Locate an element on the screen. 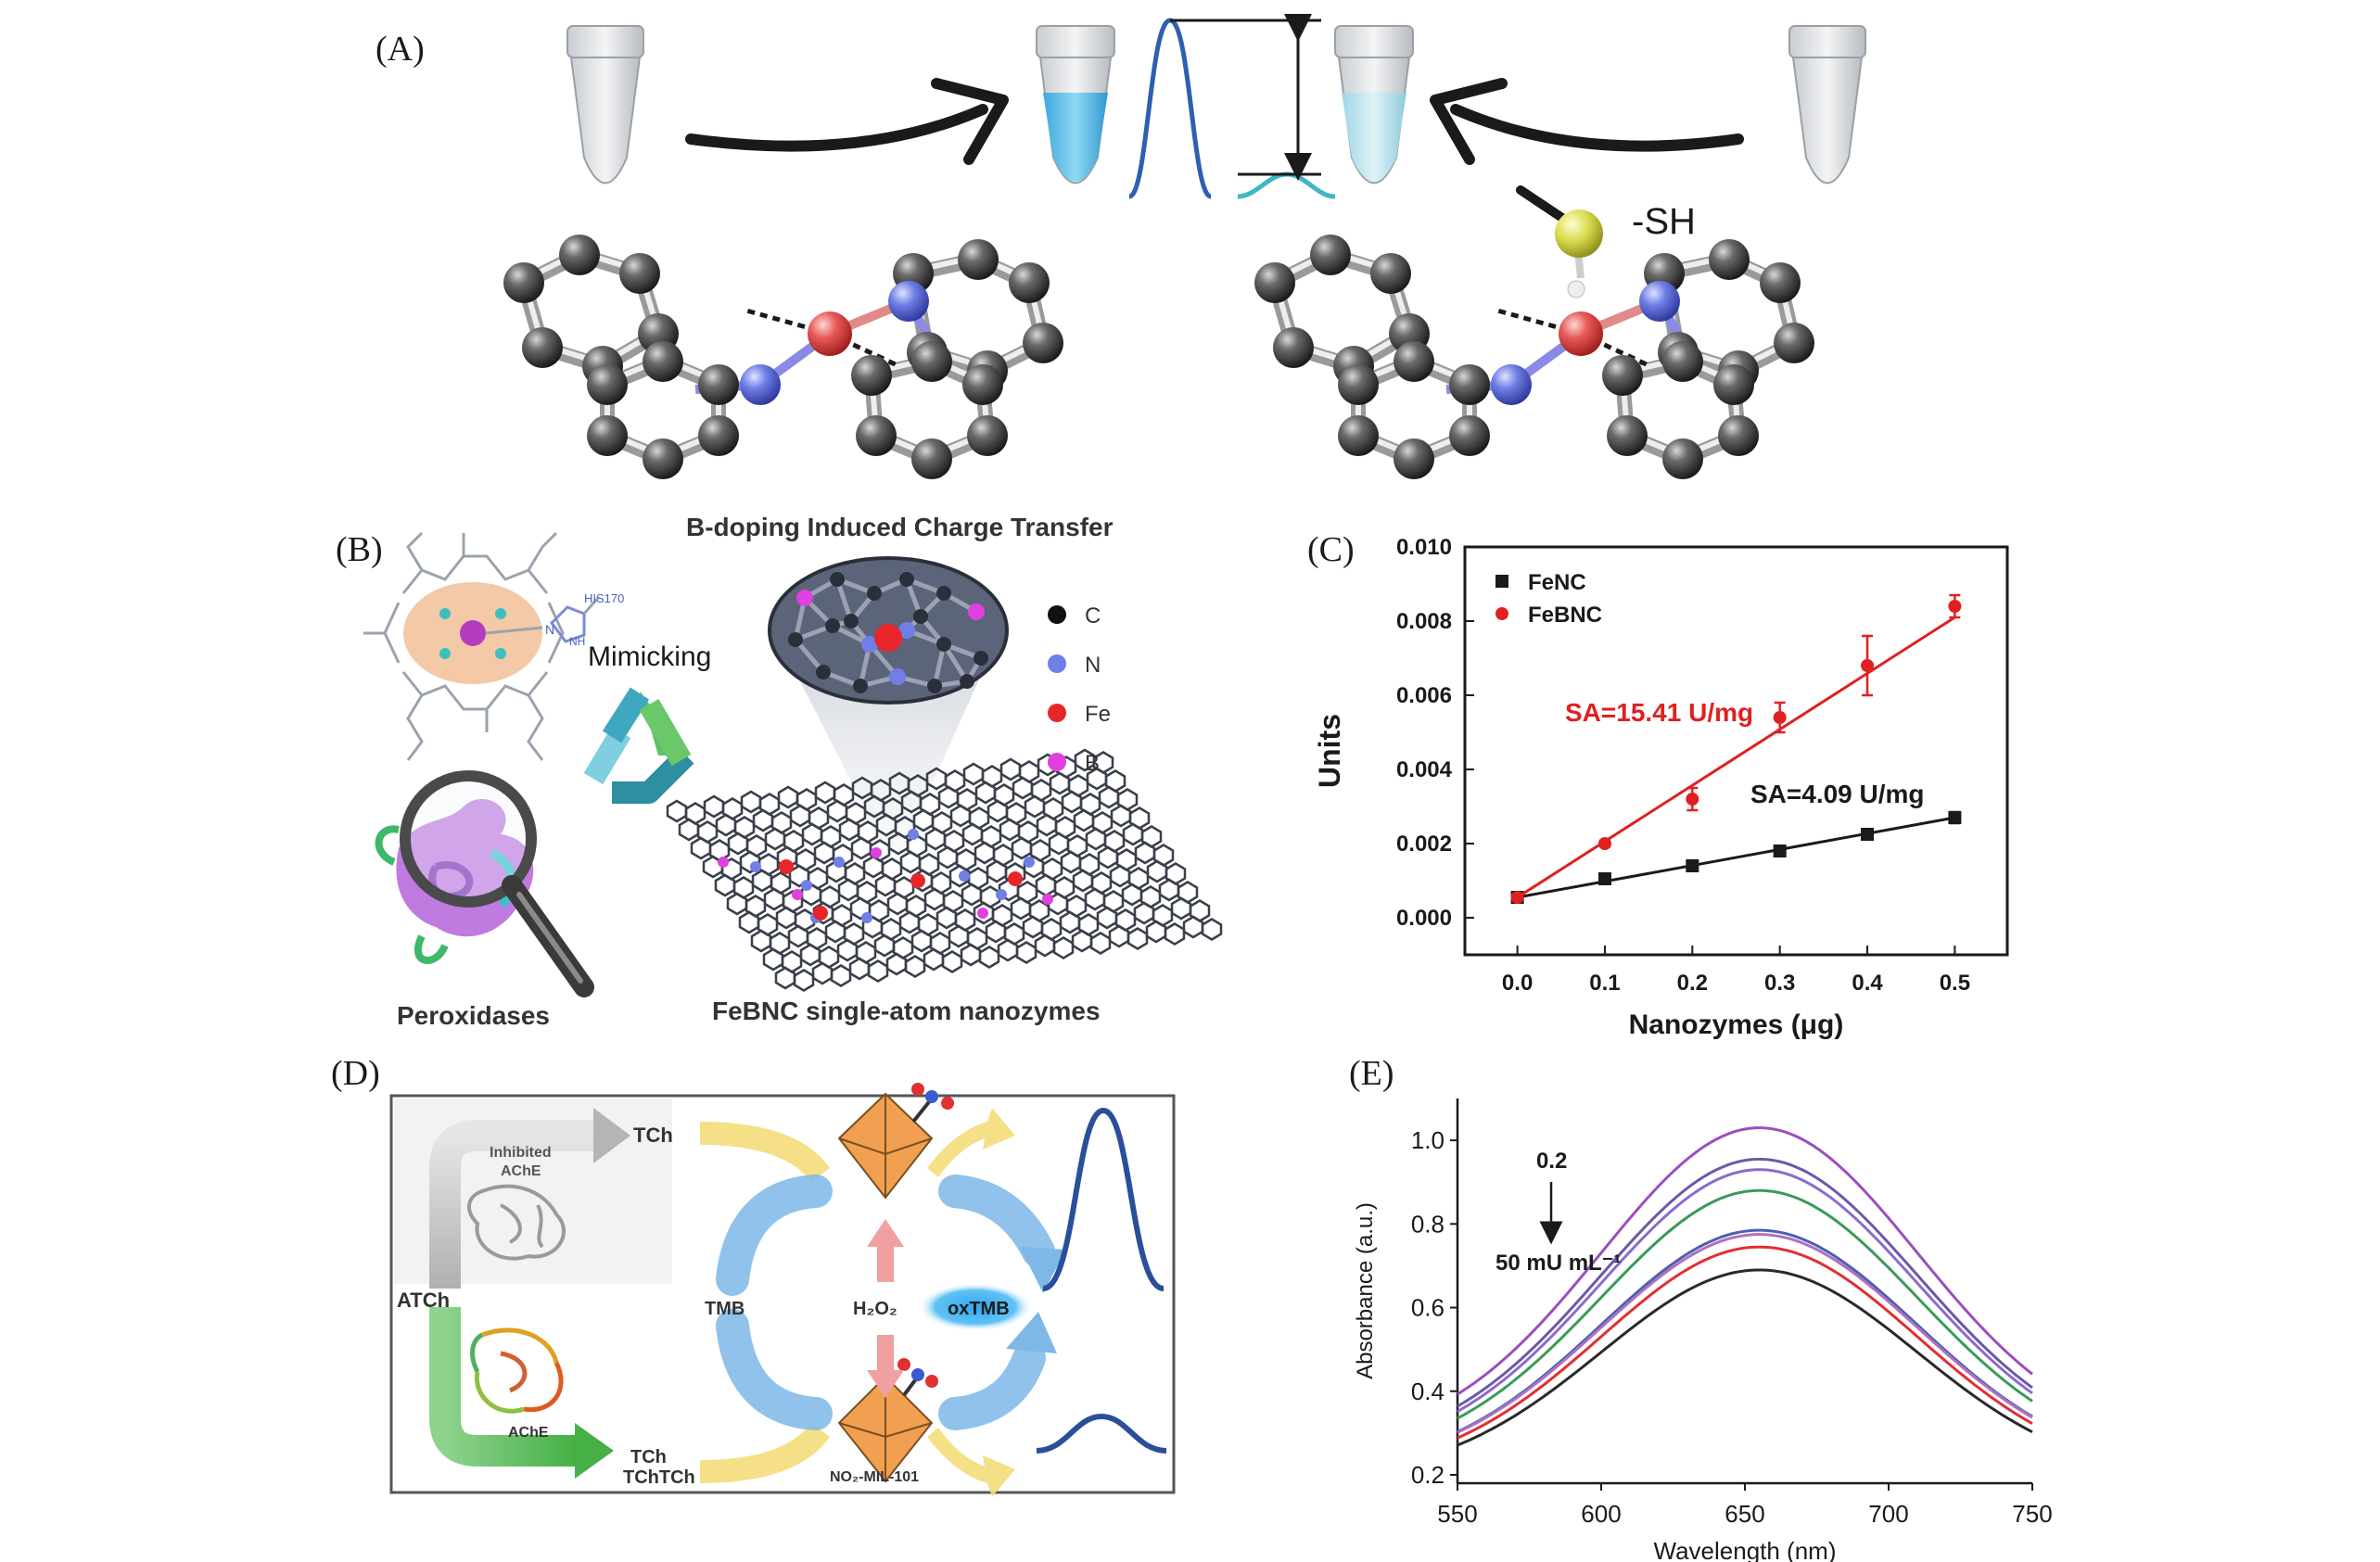 This screenshot has width=2380, height=1562. y-tick-label: 0.006 is located at coordinates (1424, 695).